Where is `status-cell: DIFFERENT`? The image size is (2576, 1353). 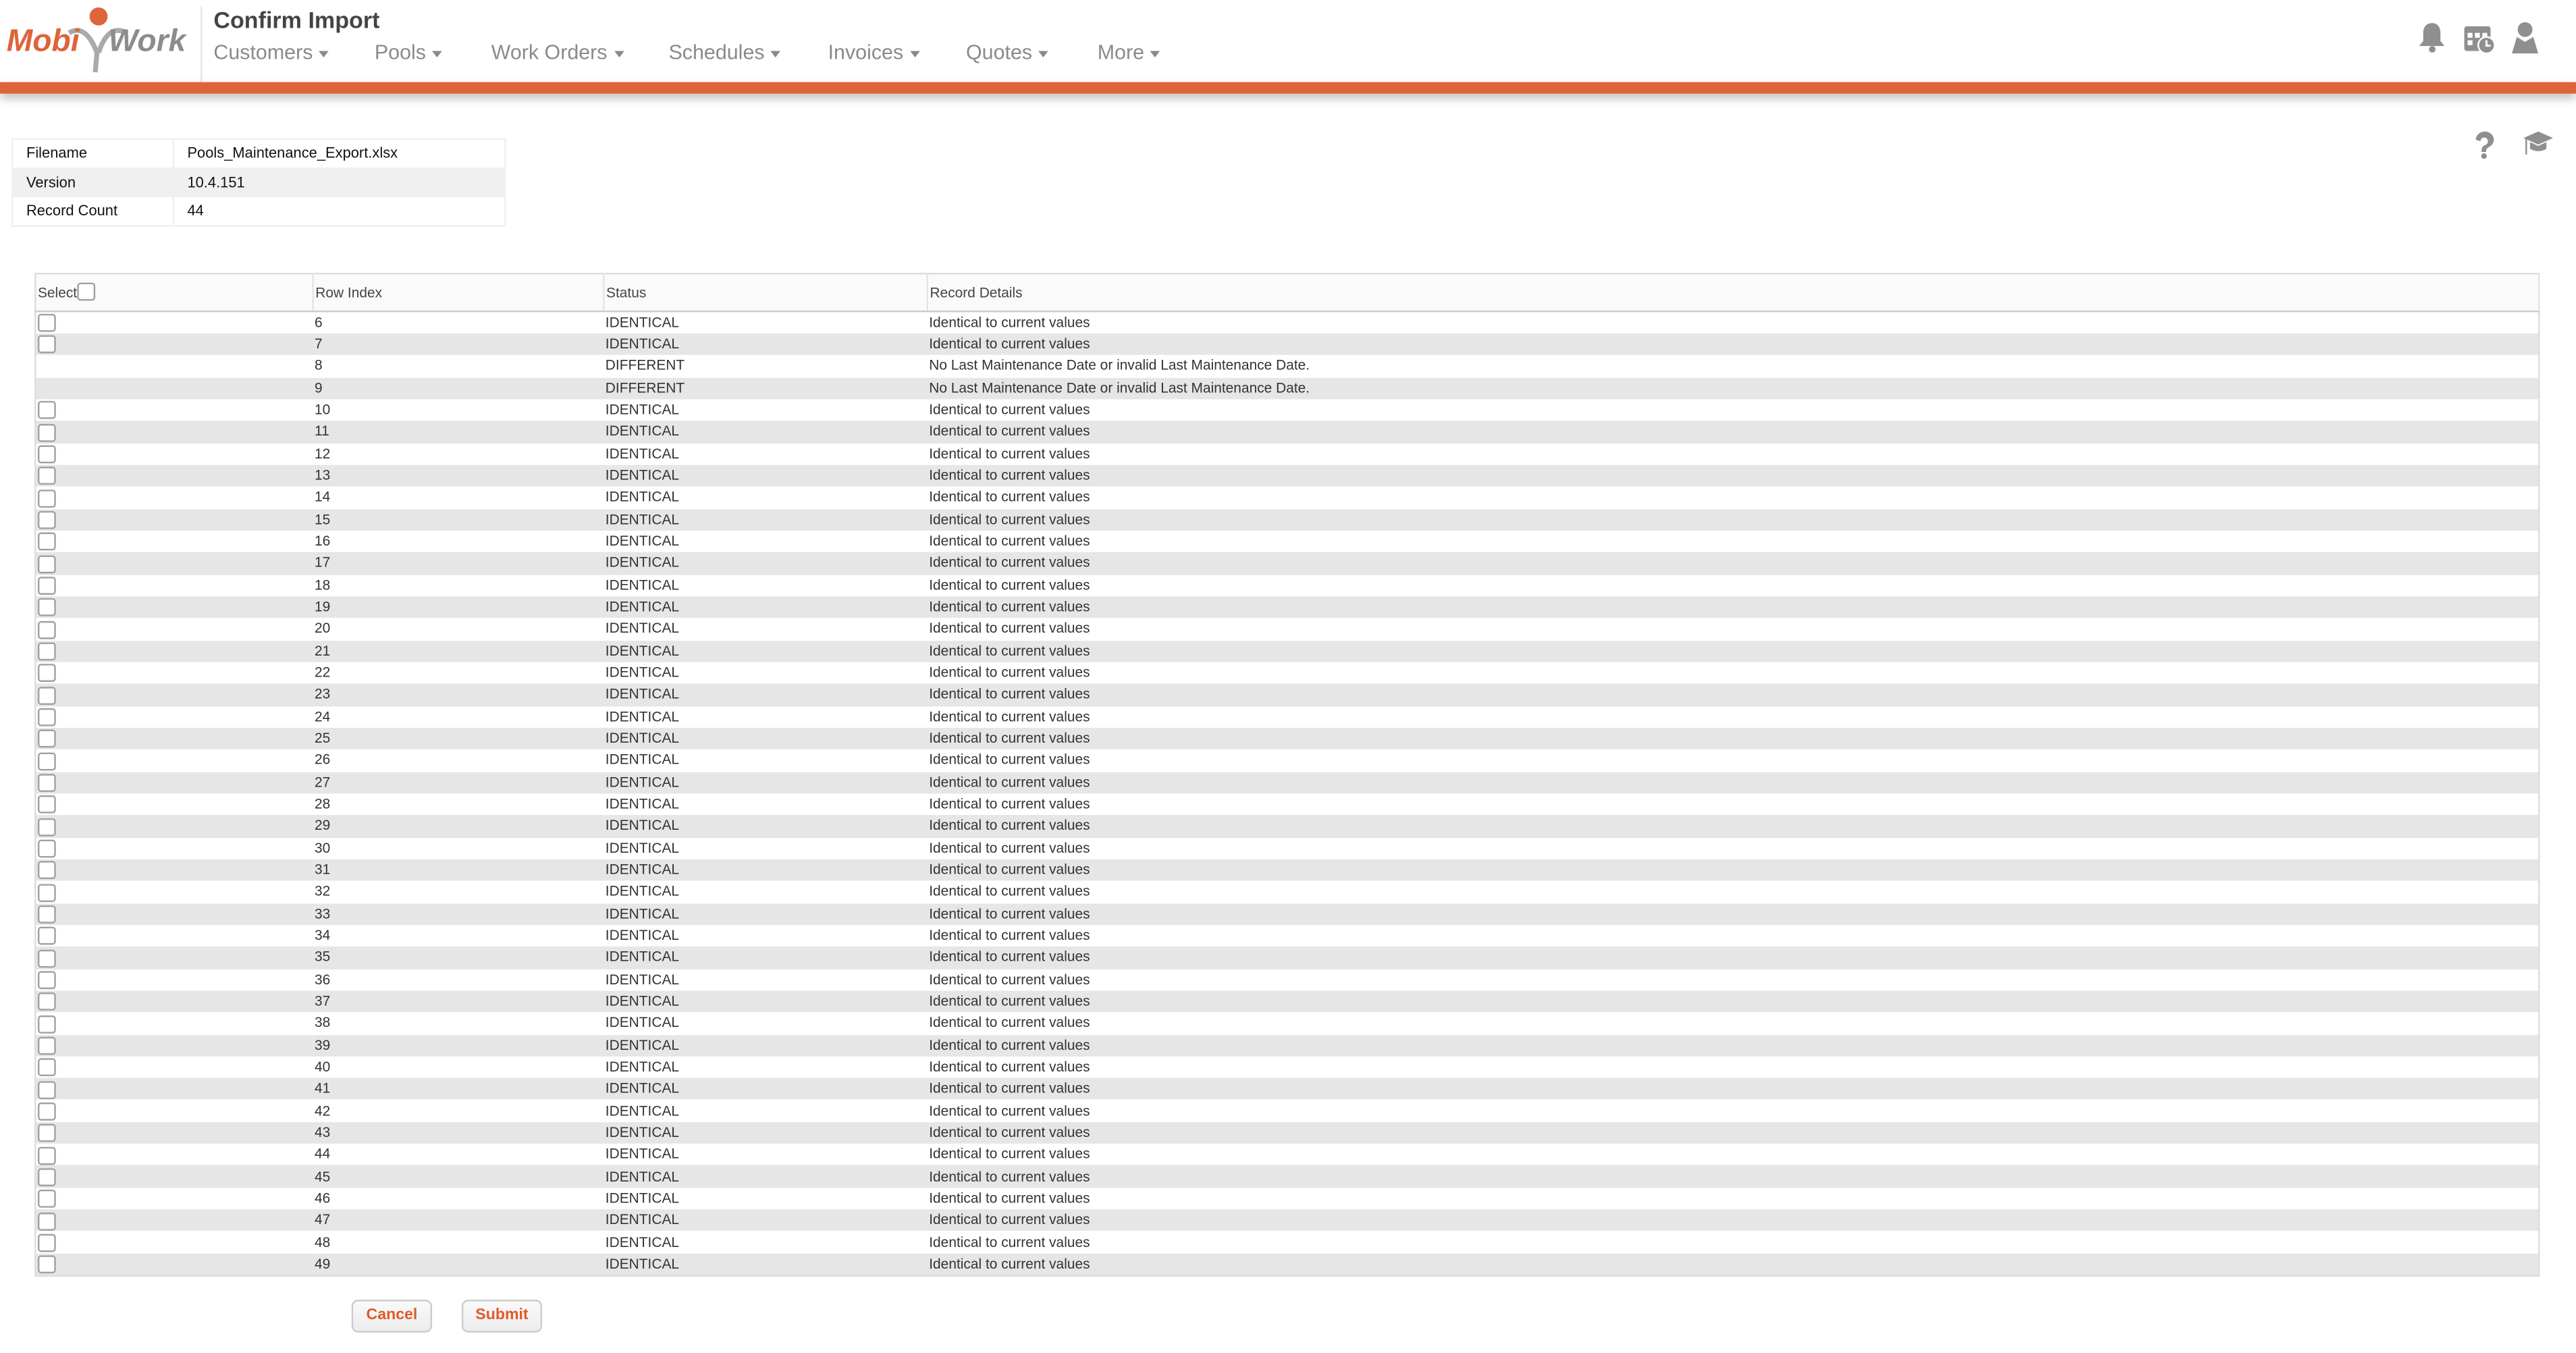 status-cell: DIFFERENT is located at coordinates (765, 389).